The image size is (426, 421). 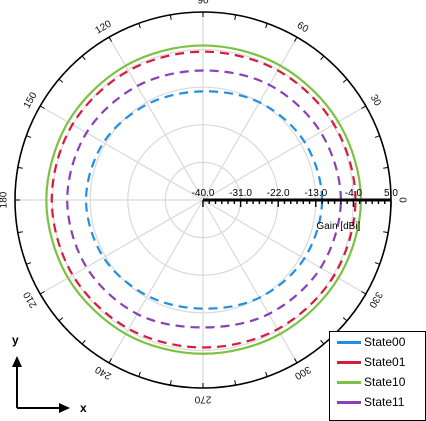 What do you see at coordinates (83, 408) in the screenshot?
I see `x-axis-label: x` at bounding box center [83, 408].